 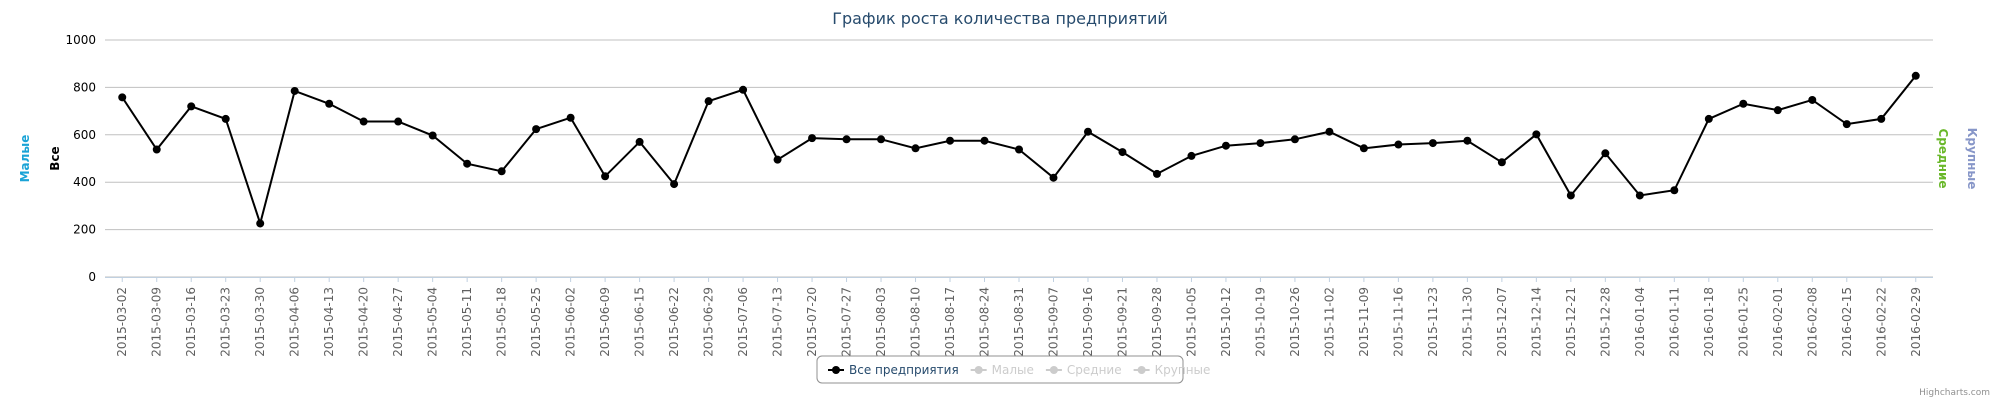 I want to click on x-tick-label: 2016-01-11, so click(x=1674, y=322).